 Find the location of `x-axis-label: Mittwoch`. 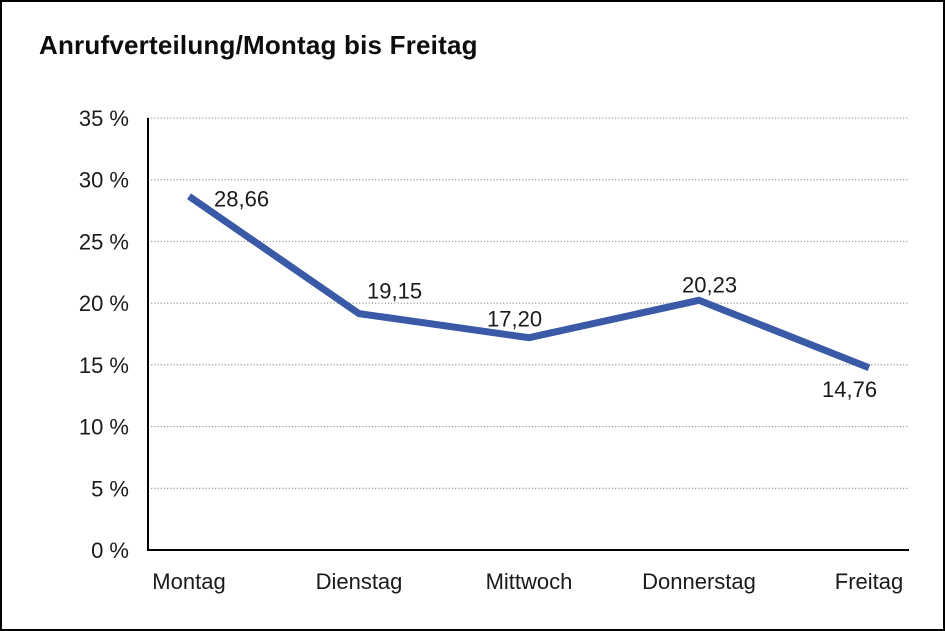

x-axis-label: Mittwoch is located at coordinates (529, 581).